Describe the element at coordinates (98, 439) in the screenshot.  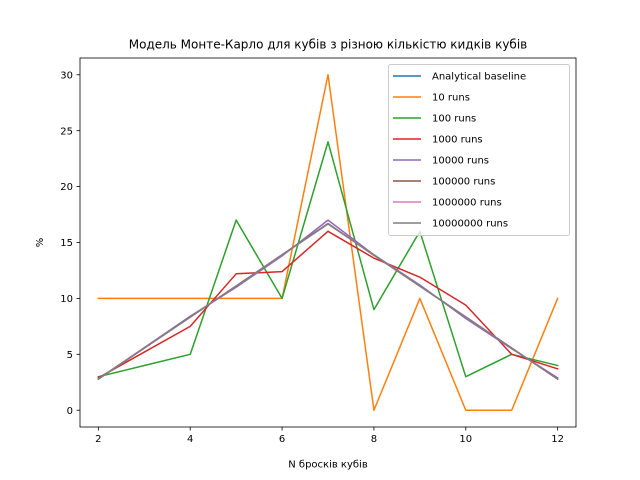
I see `x-tick-label: 2` at that location.